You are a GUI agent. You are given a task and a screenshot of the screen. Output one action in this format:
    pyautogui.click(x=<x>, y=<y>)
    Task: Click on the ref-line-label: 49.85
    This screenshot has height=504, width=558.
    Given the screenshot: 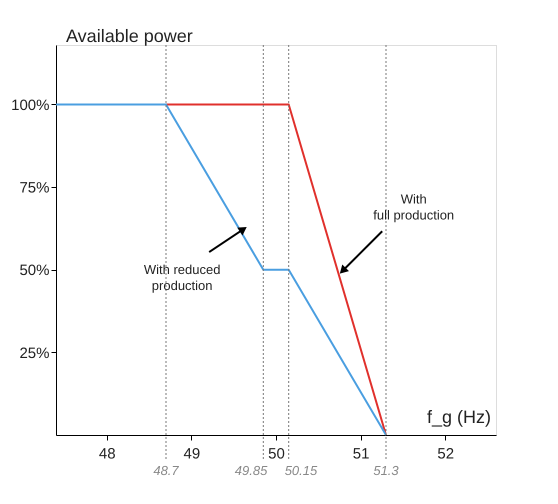 What is the action you would take?
    pyautogui.click(x=251, y=470)
    